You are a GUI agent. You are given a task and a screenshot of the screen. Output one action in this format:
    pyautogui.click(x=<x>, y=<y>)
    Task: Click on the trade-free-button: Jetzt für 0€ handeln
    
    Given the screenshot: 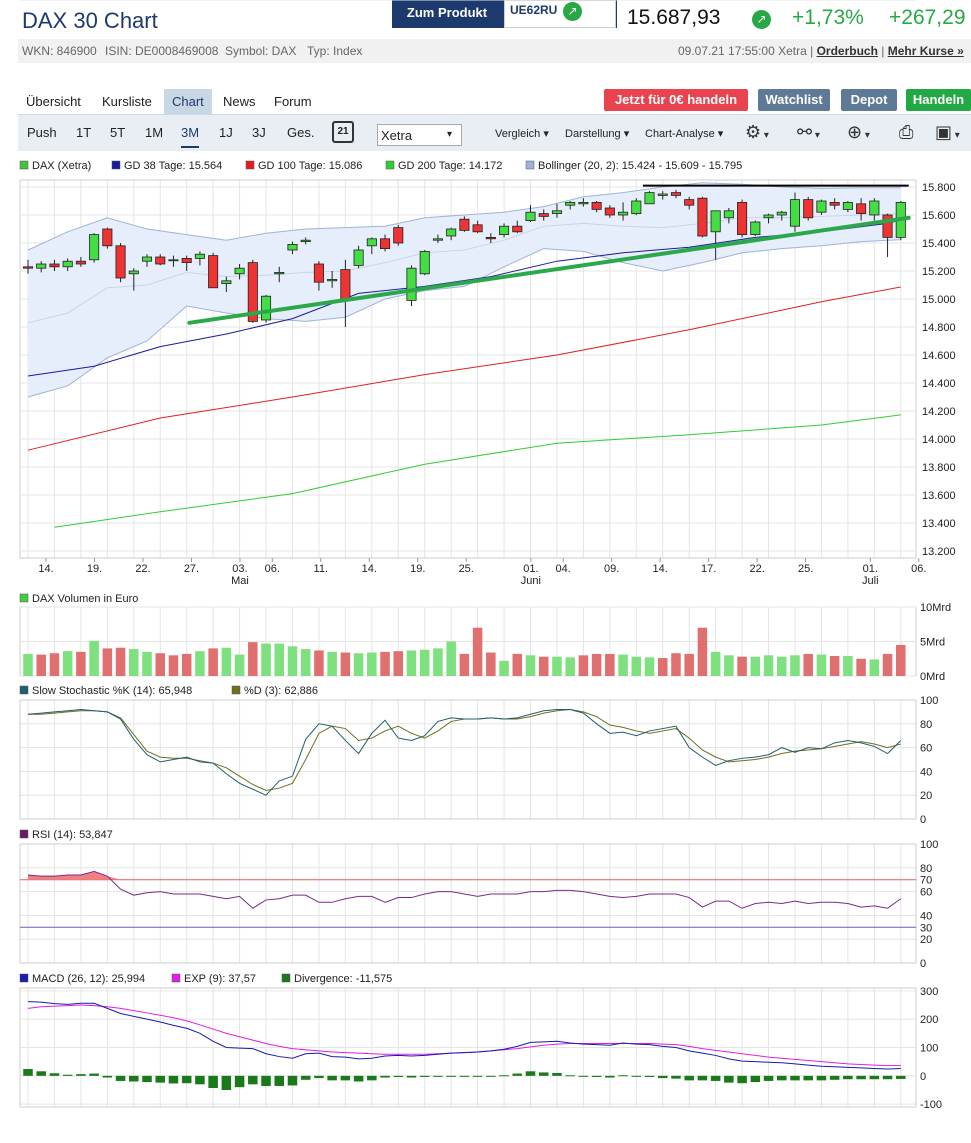 What is the action you would take?
    pyautogui.click(x=676, y=100)
    